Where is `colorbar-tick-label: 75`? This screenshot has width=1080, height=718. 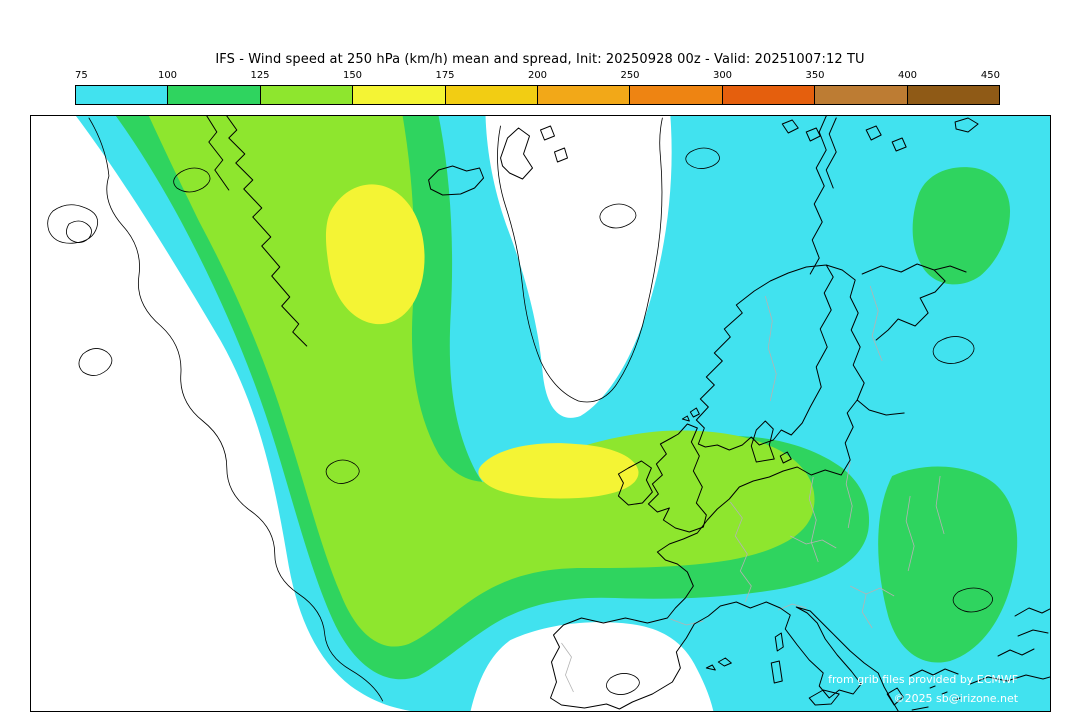 colorbar-tick-label: 75 is located at coordinates (81, 75).